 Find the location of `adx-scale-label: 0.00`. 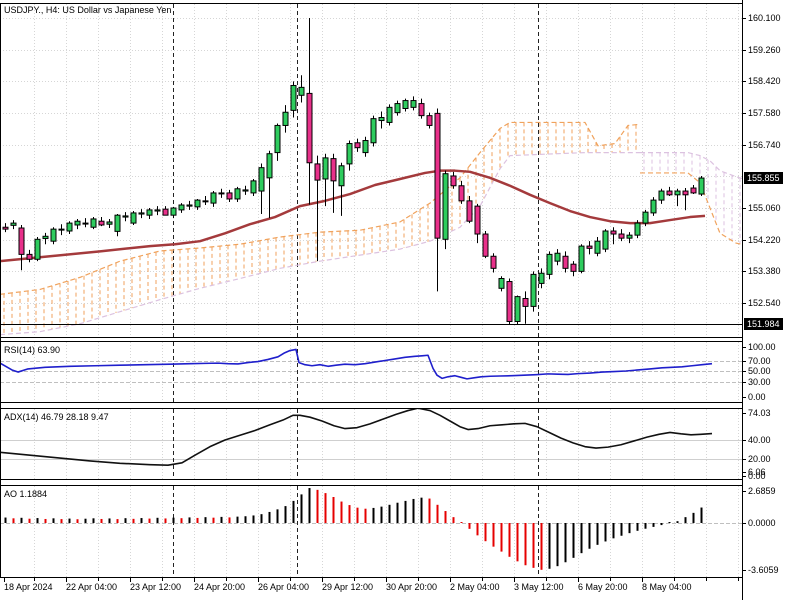

adx-scale-label: 0.00 is located at coordinates (757, 476).